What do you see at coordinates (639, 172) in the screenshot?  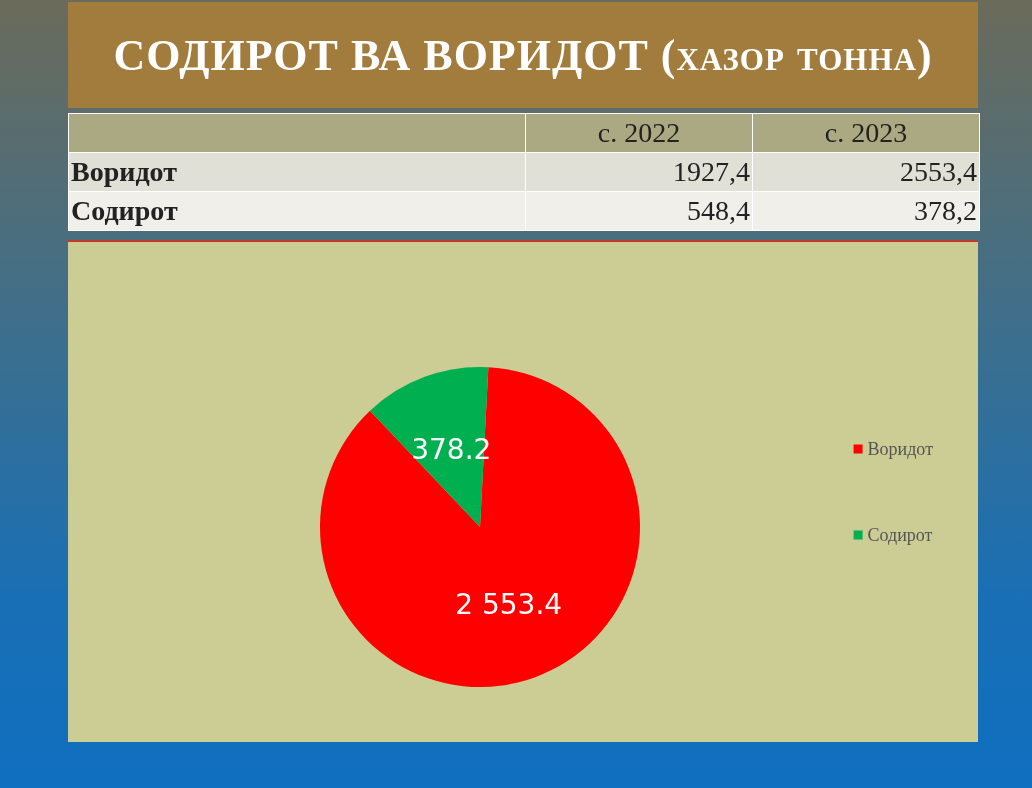 I see `data-label: 1927,4` at bounding box center [639, 172].